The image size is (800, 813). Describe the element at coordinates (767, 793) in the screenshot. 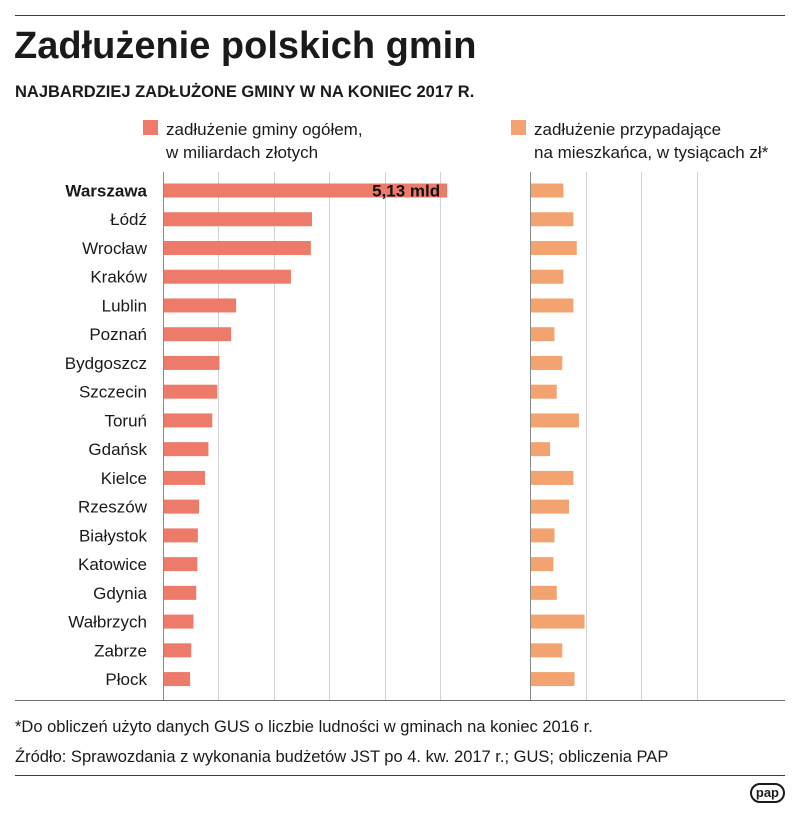

I see `pap-logo: pap` at that location.